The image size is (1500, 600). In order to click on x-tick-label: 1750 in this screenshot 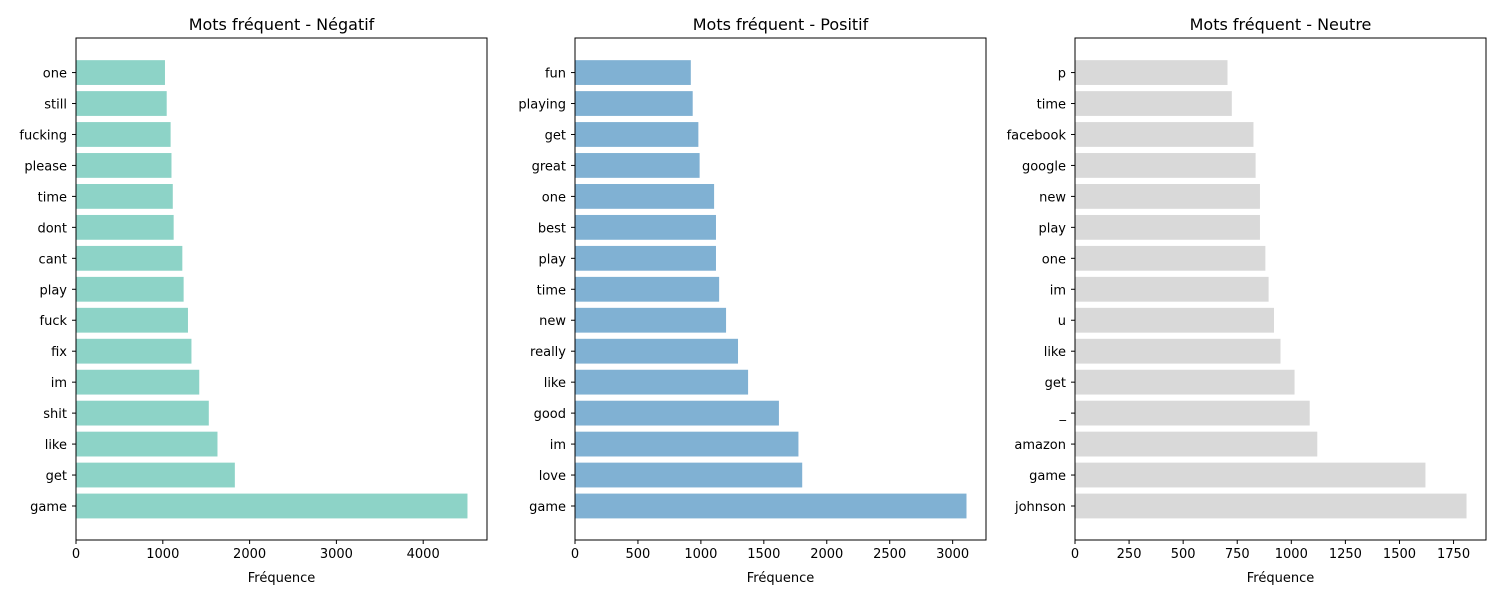, I will do `click(1453, 554)`.